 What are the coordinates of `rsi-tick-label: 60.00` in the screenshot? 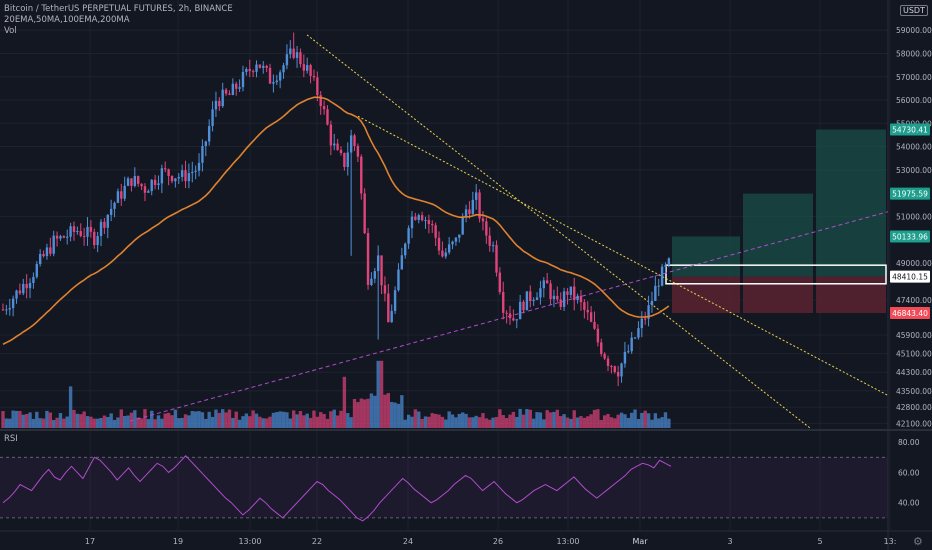 It's located at (909, 472).